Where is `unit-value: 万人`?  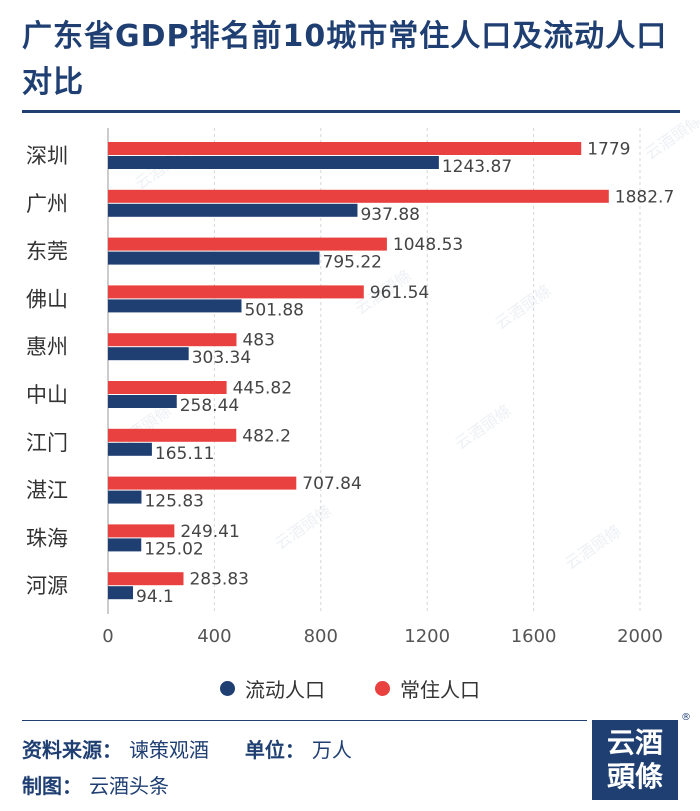 unit-value: 万人 is located at coordinates (331, 750).